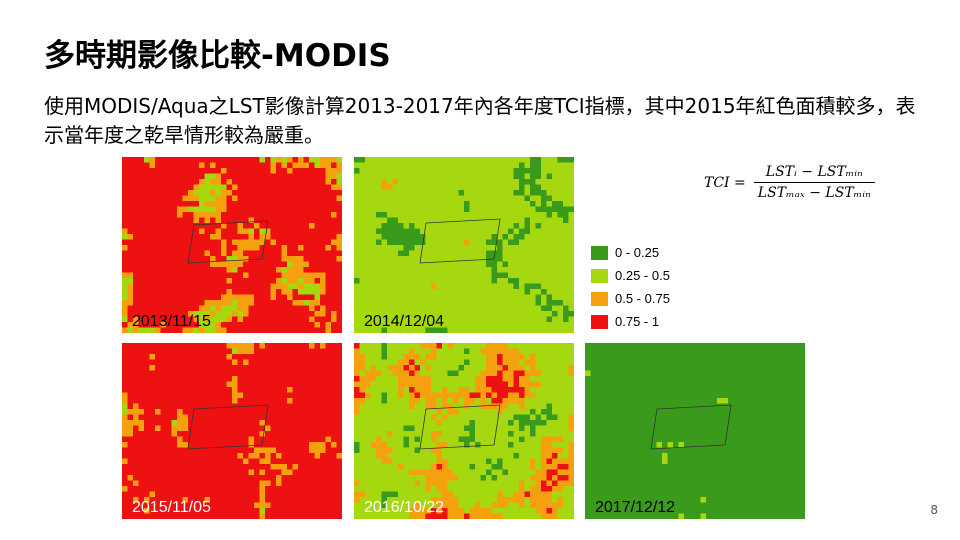 The height and width of the screenshot is (540, 960). I want to click on legend-label: 0.25 - 0.5, so click(642, 275).